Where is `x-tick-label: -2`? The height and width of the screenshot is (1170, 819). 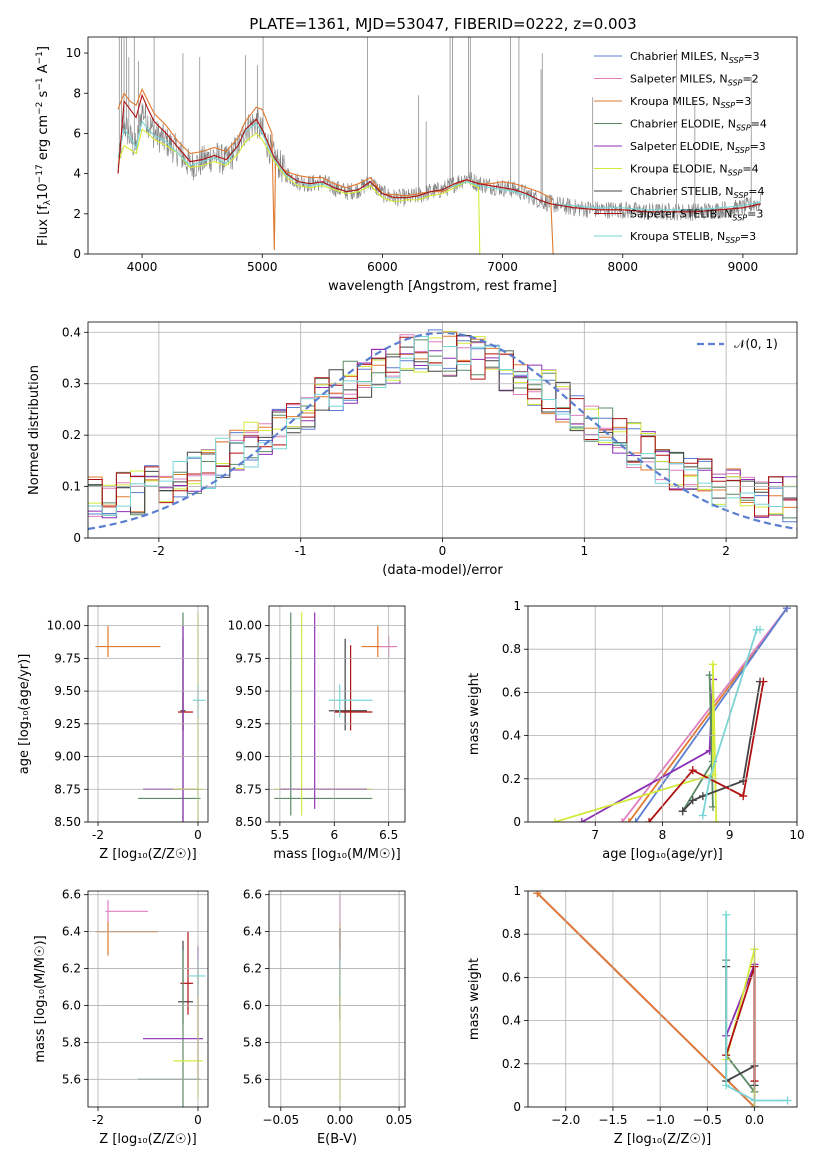 x-tick-label: -2 is located at coordinates (98, 1120).